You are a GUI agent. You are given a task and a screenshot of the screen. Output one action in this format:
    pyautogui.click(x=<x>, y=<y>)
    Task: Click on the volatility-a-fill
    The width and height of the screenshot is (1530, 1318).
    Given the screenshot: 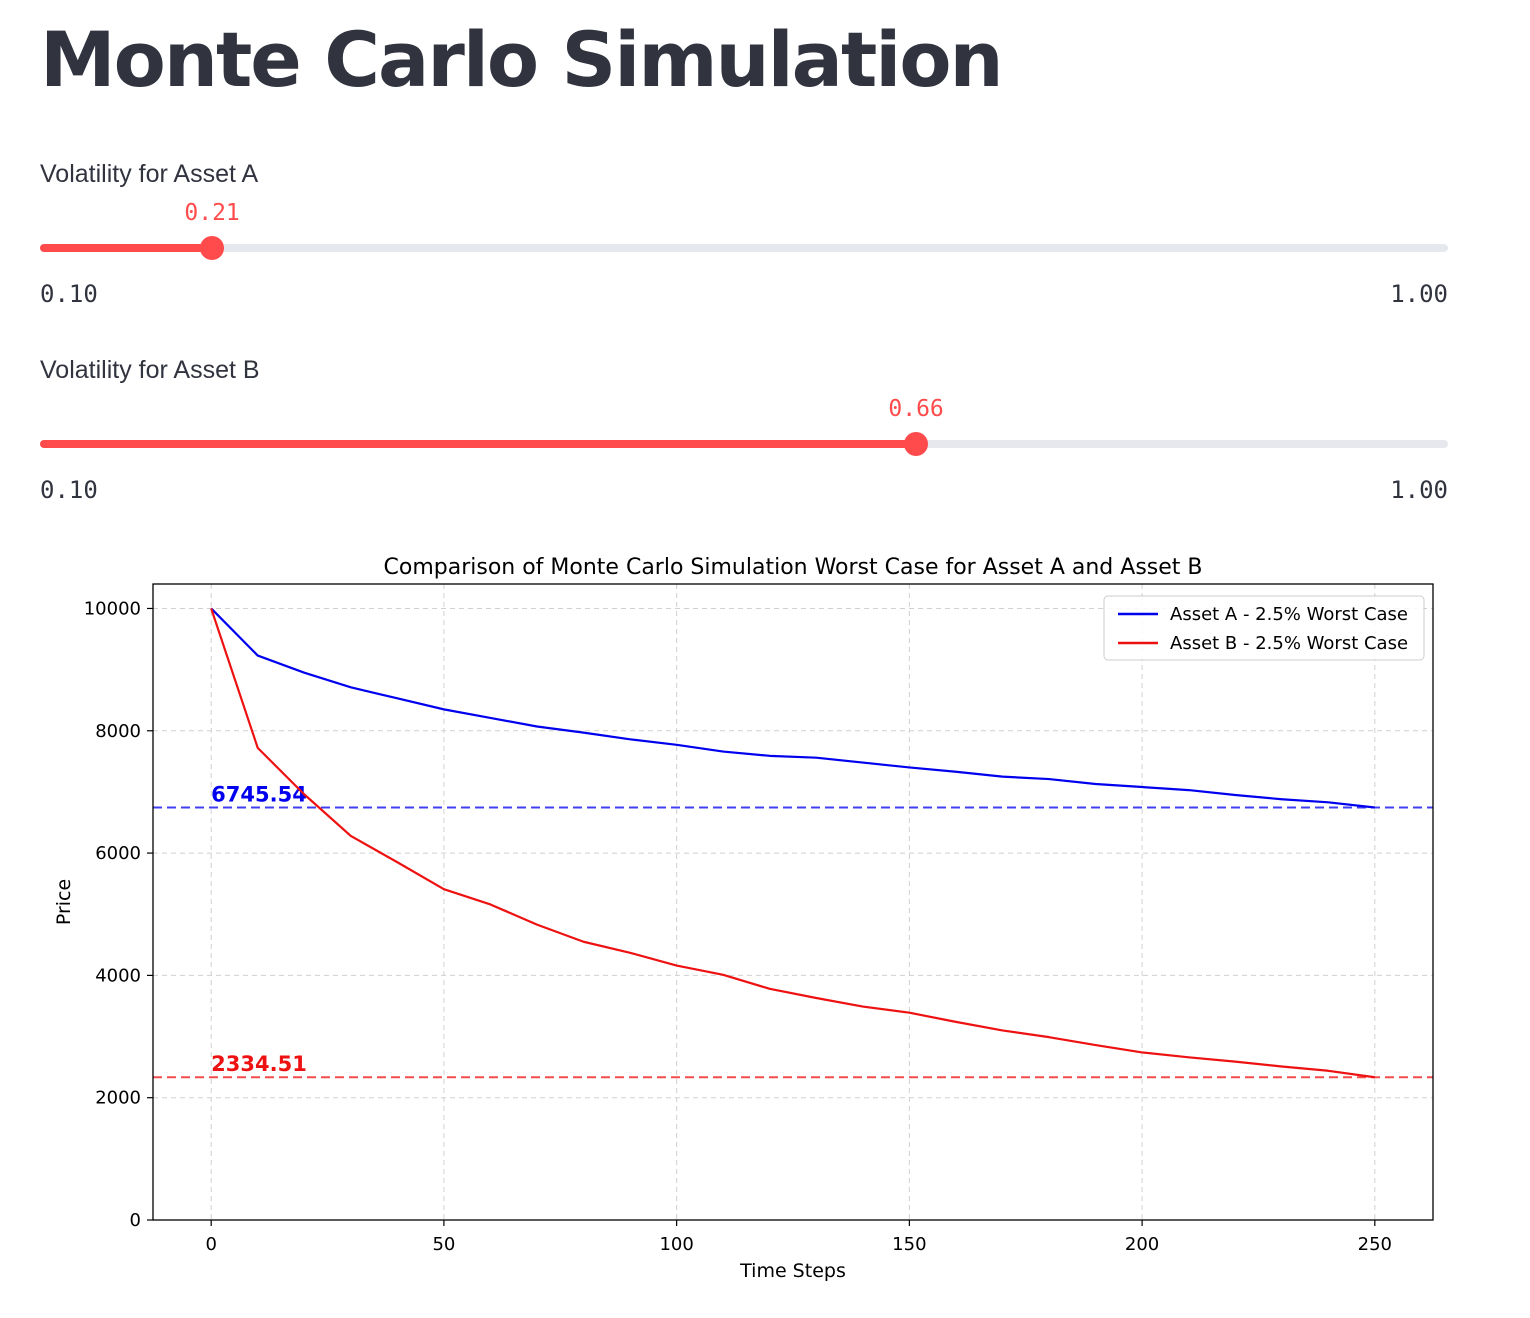 What is the action you would take?
    pyautogui.click(x=126, y=248)
    